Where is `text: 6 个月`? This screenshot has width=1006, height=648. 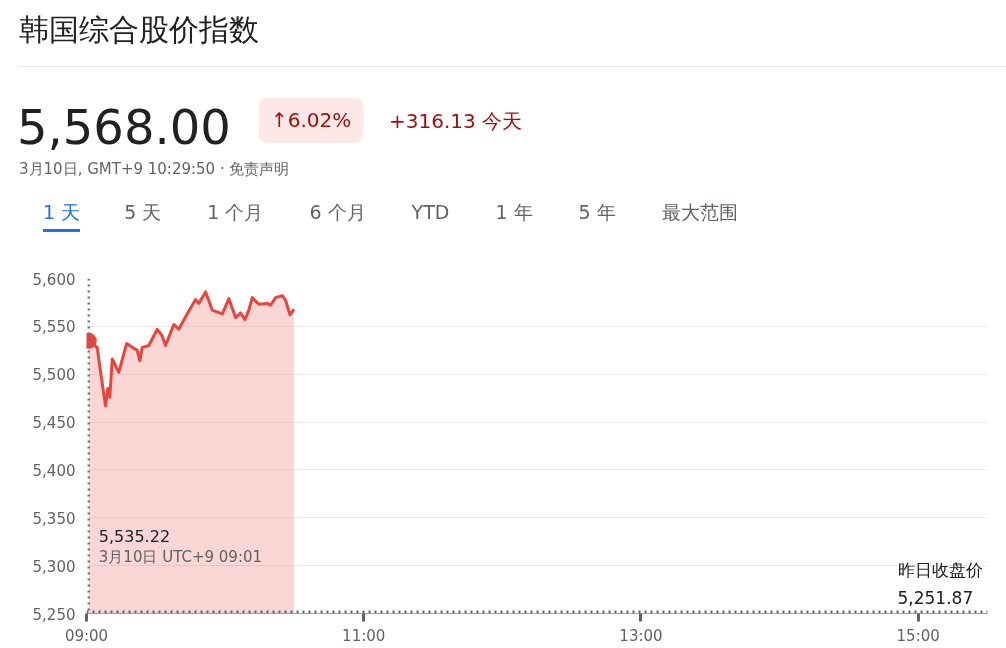 text: 6 个月 is located at coordinates (337, 212).